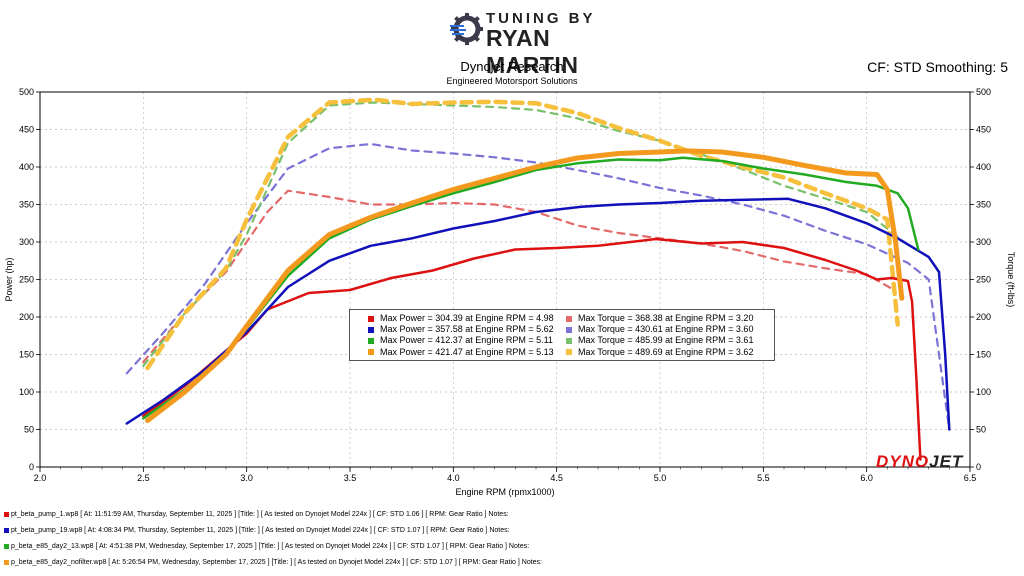  What do you see at coordinates (666, 318) in the screenshot?
I see `legend-text: Max Torque = 368.38 at Engine RPM = 3.20` at bounding box center [666, 318].